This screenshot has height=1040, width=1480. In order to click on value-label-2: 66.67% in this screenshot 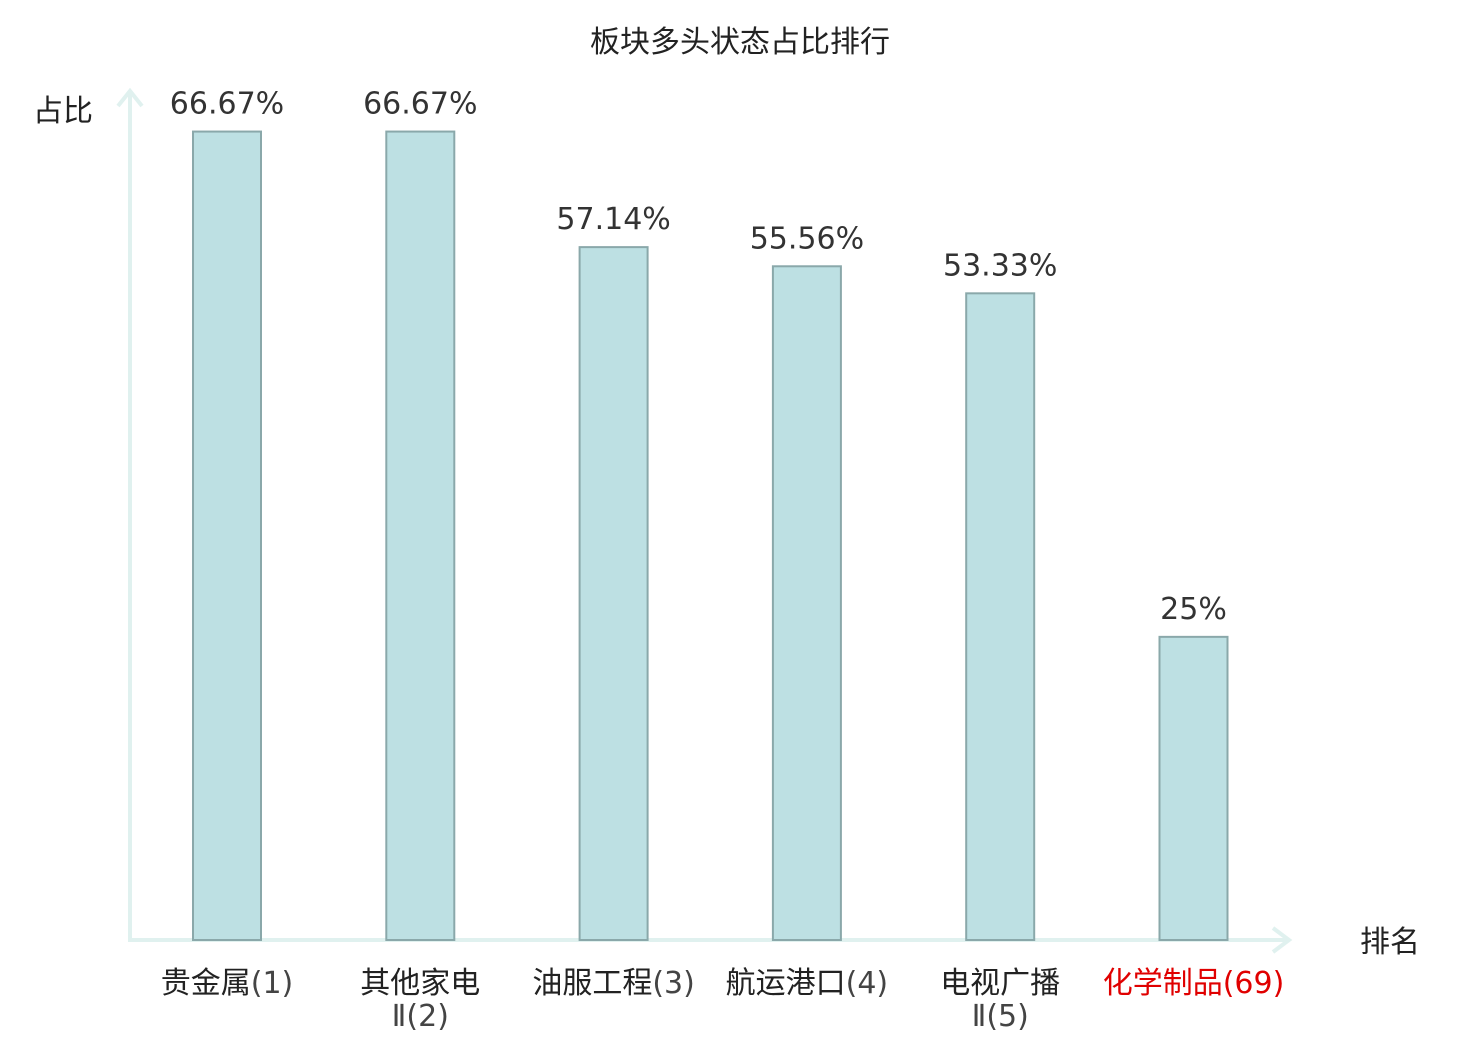, I will do `click(420, 104)`.